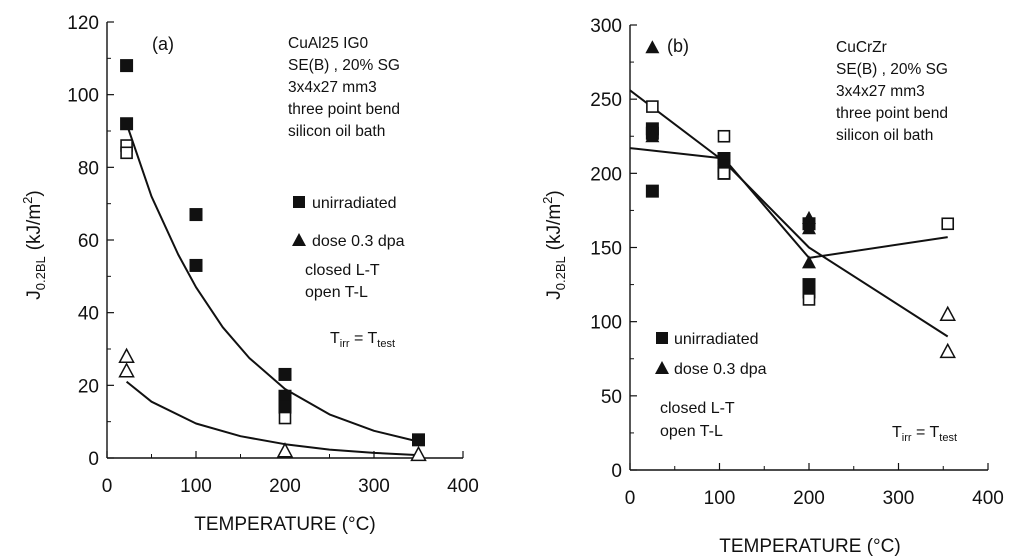 This screenshot has width=1020, height=558. Describe the element at coordinates (861, 47) in the screenshot. I see `annotation-line: CuCrZr` at that location.